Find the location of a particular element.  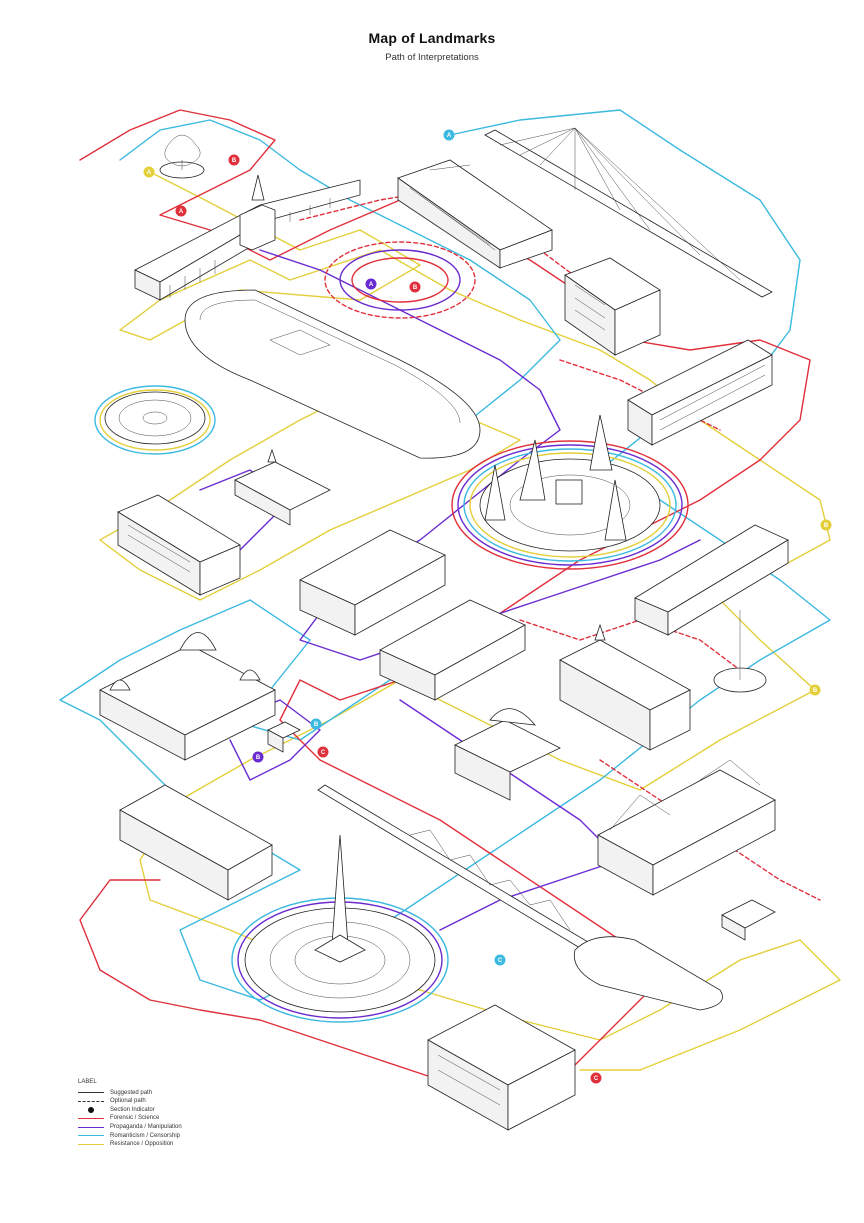

station-building is located at coordinates (282, 487).